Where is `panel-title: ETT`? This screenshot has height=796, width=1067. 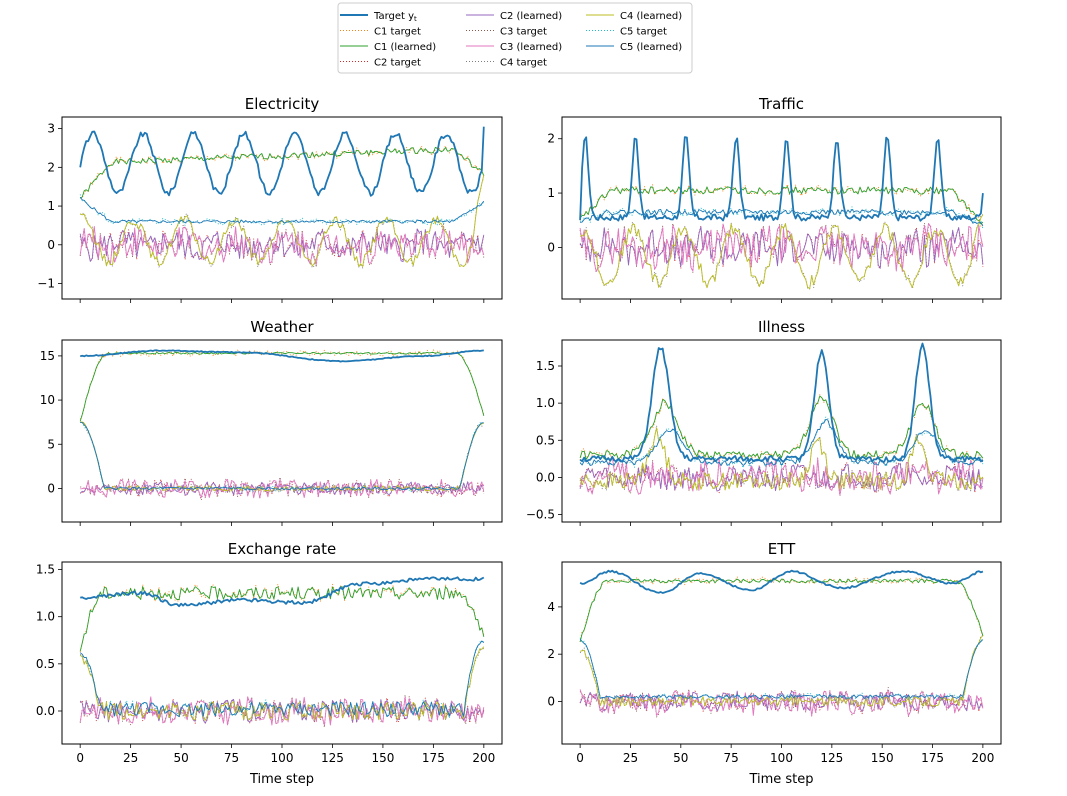 panel-title: ETT is located at coordinates (782, 549).